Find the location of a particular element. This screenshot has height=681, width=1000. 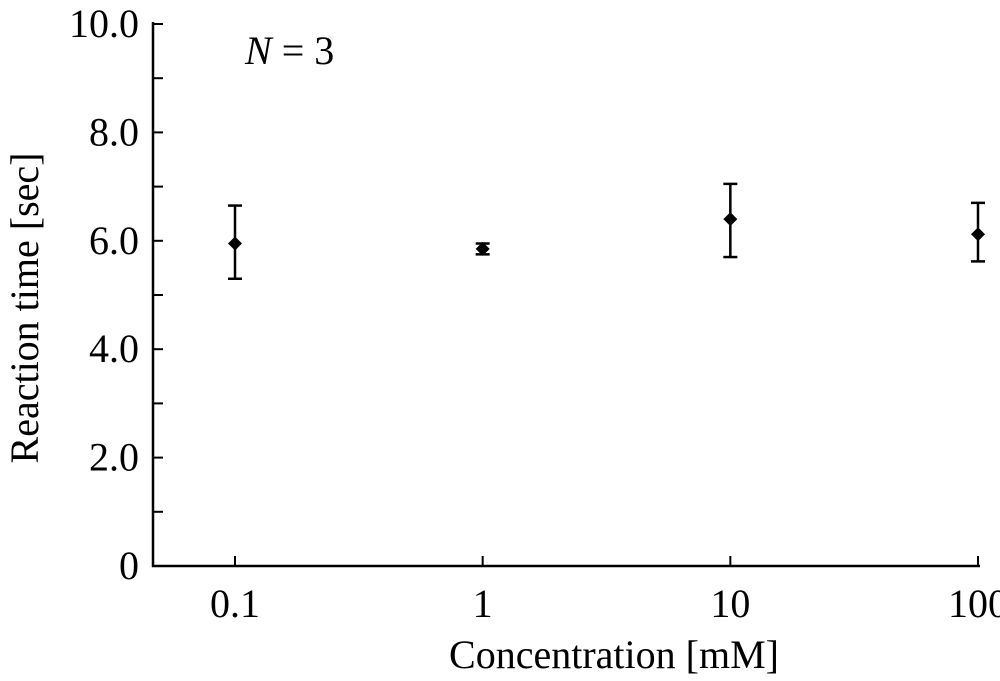

x-tick-label: 0.1 is located at coordinates (235, 603).